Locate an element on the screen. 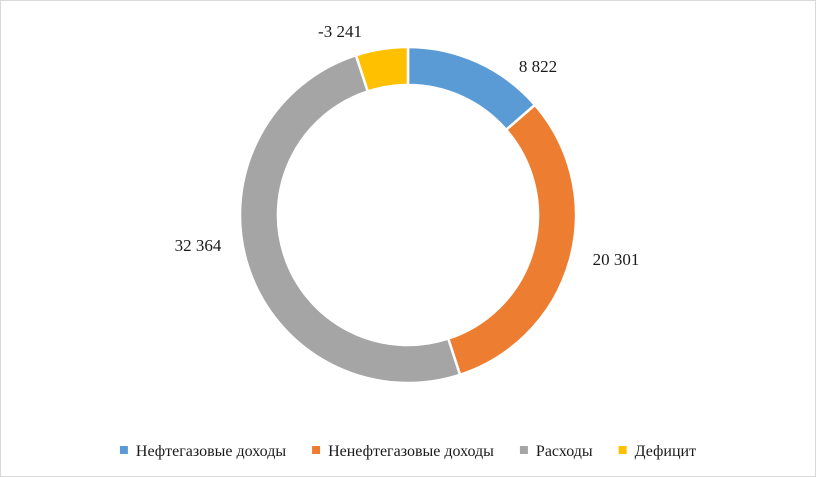 The height and width of the screenshot is (477, 816). legend-label-neftegaz: Нефтегазовые доходы is located at coordinates (211, 451).